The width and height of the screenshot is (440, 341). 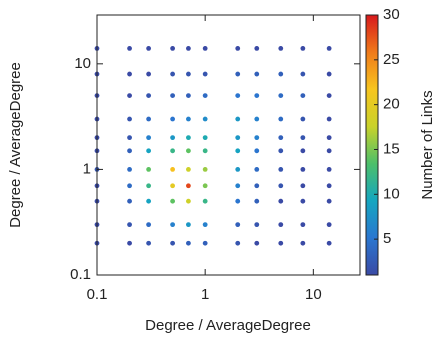 I want to click on colorbar-label: Number of Links, so click(x=427, y=144).